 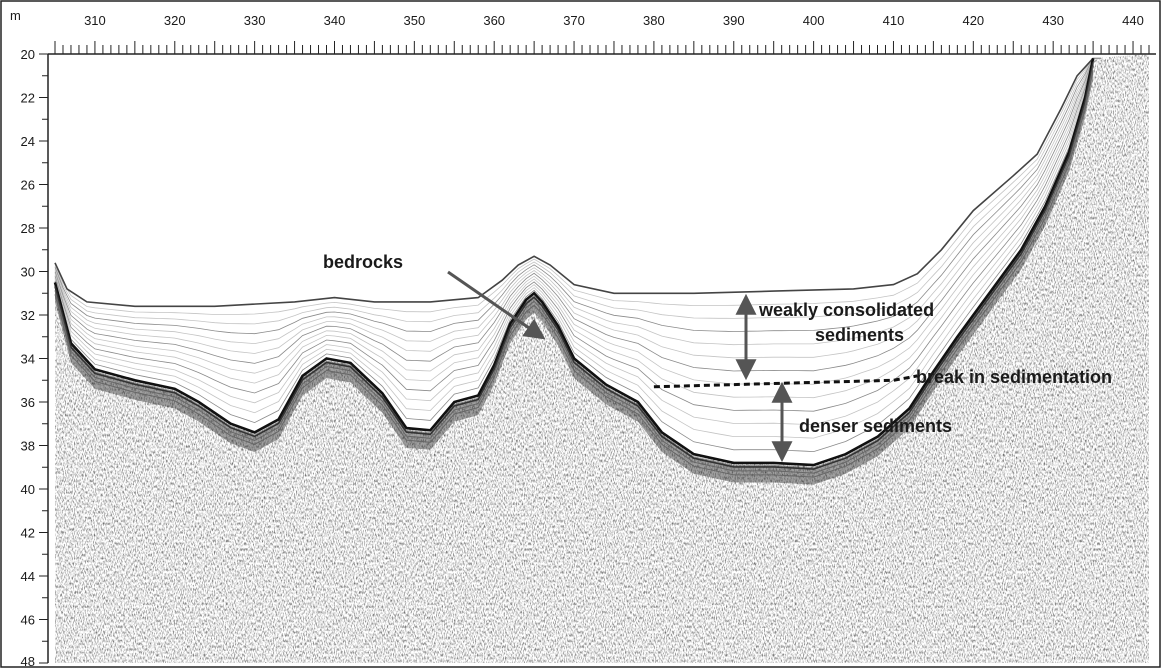 What do you see at coordinates (28, 228) in the screenshot?
I see `y-tick-label: 28` at bounding box center [28, 228].